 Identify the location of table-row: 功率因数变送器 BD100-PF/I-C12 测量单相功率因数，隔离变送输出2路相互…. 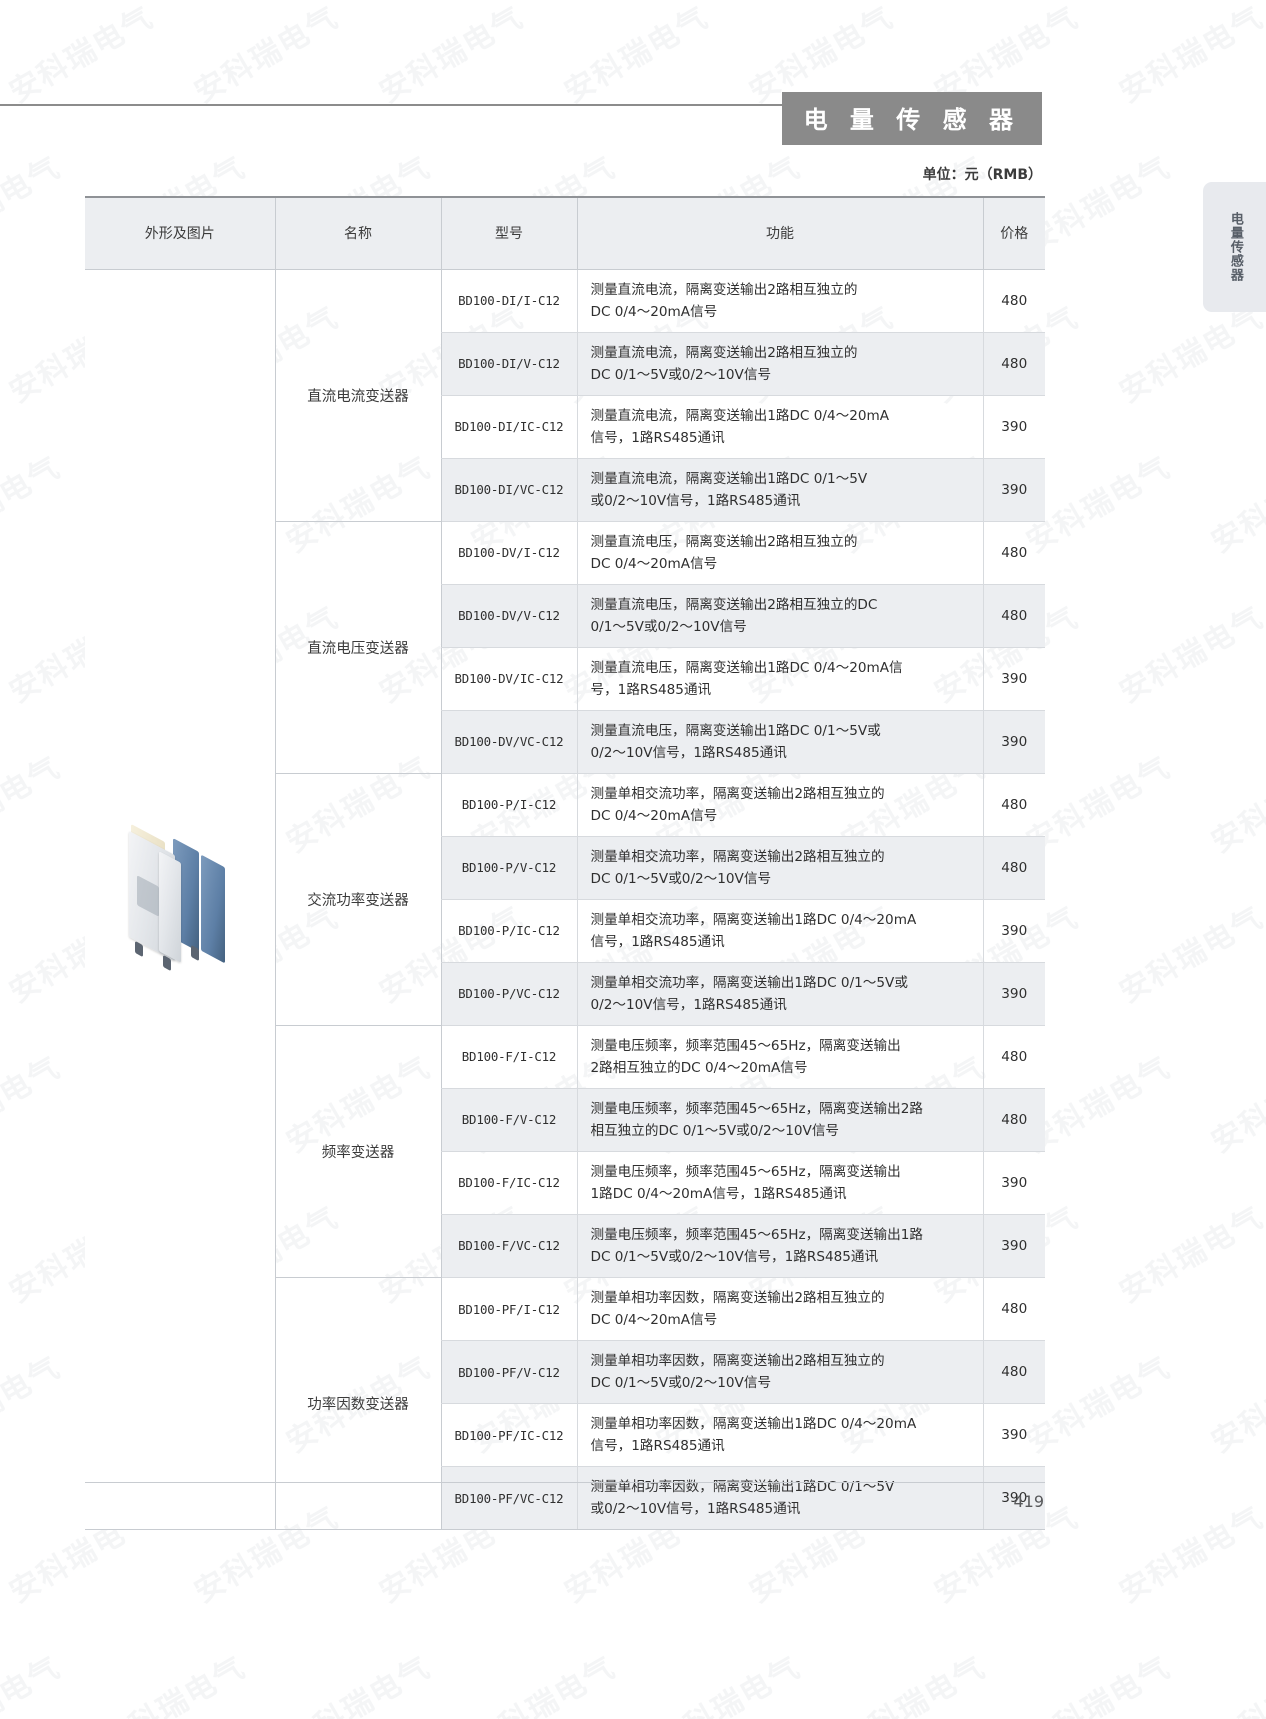
(565, 1403).